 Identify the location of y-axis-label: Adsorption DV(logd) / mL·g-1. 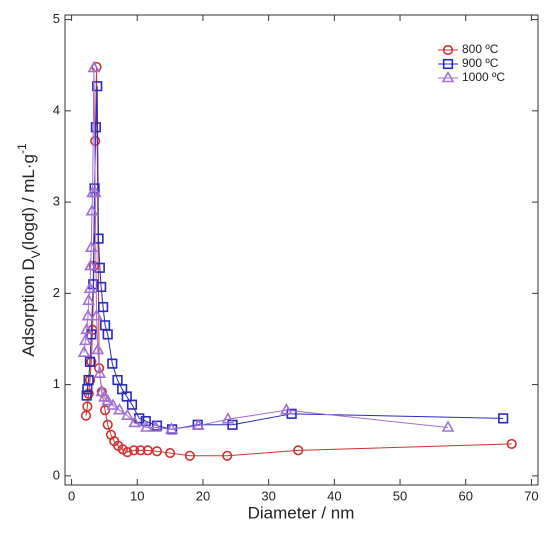
(29, 250).